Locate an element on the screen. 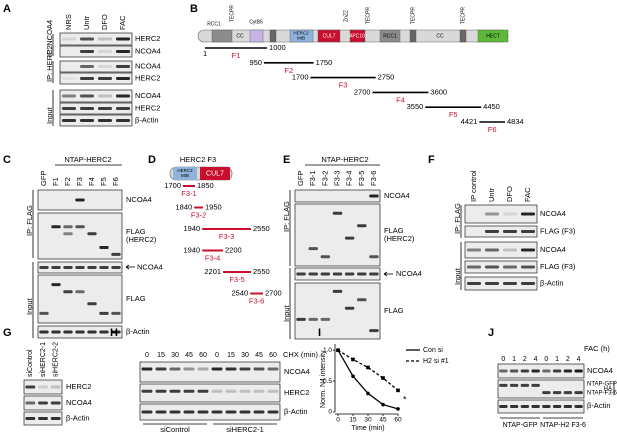 The height and width of the screenshot is (434, 617). label: siControl is located at coordinates (30, 363).